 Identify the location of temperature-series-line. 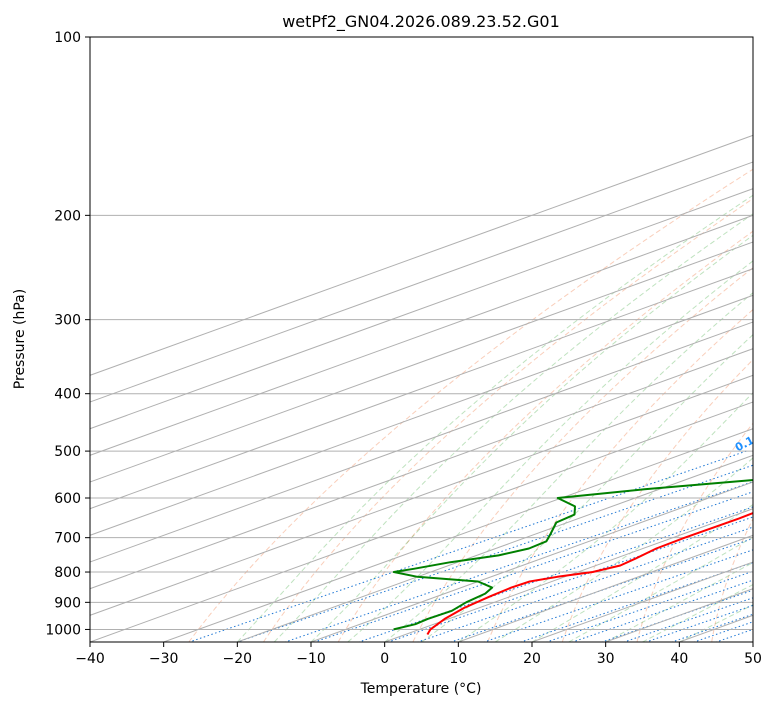
(589, 574).